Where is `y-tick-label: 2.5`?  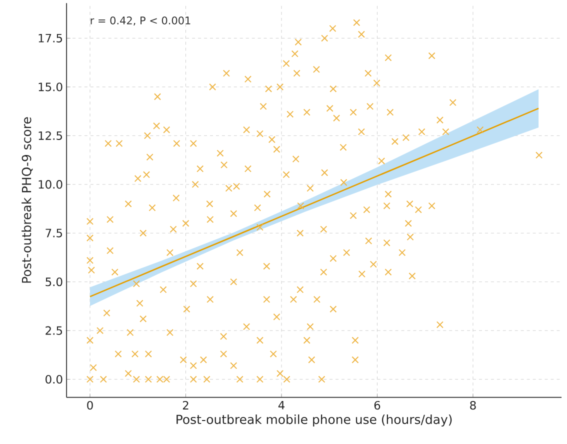
y-tick-label: 2.5 is located at coordinates (54, 330).